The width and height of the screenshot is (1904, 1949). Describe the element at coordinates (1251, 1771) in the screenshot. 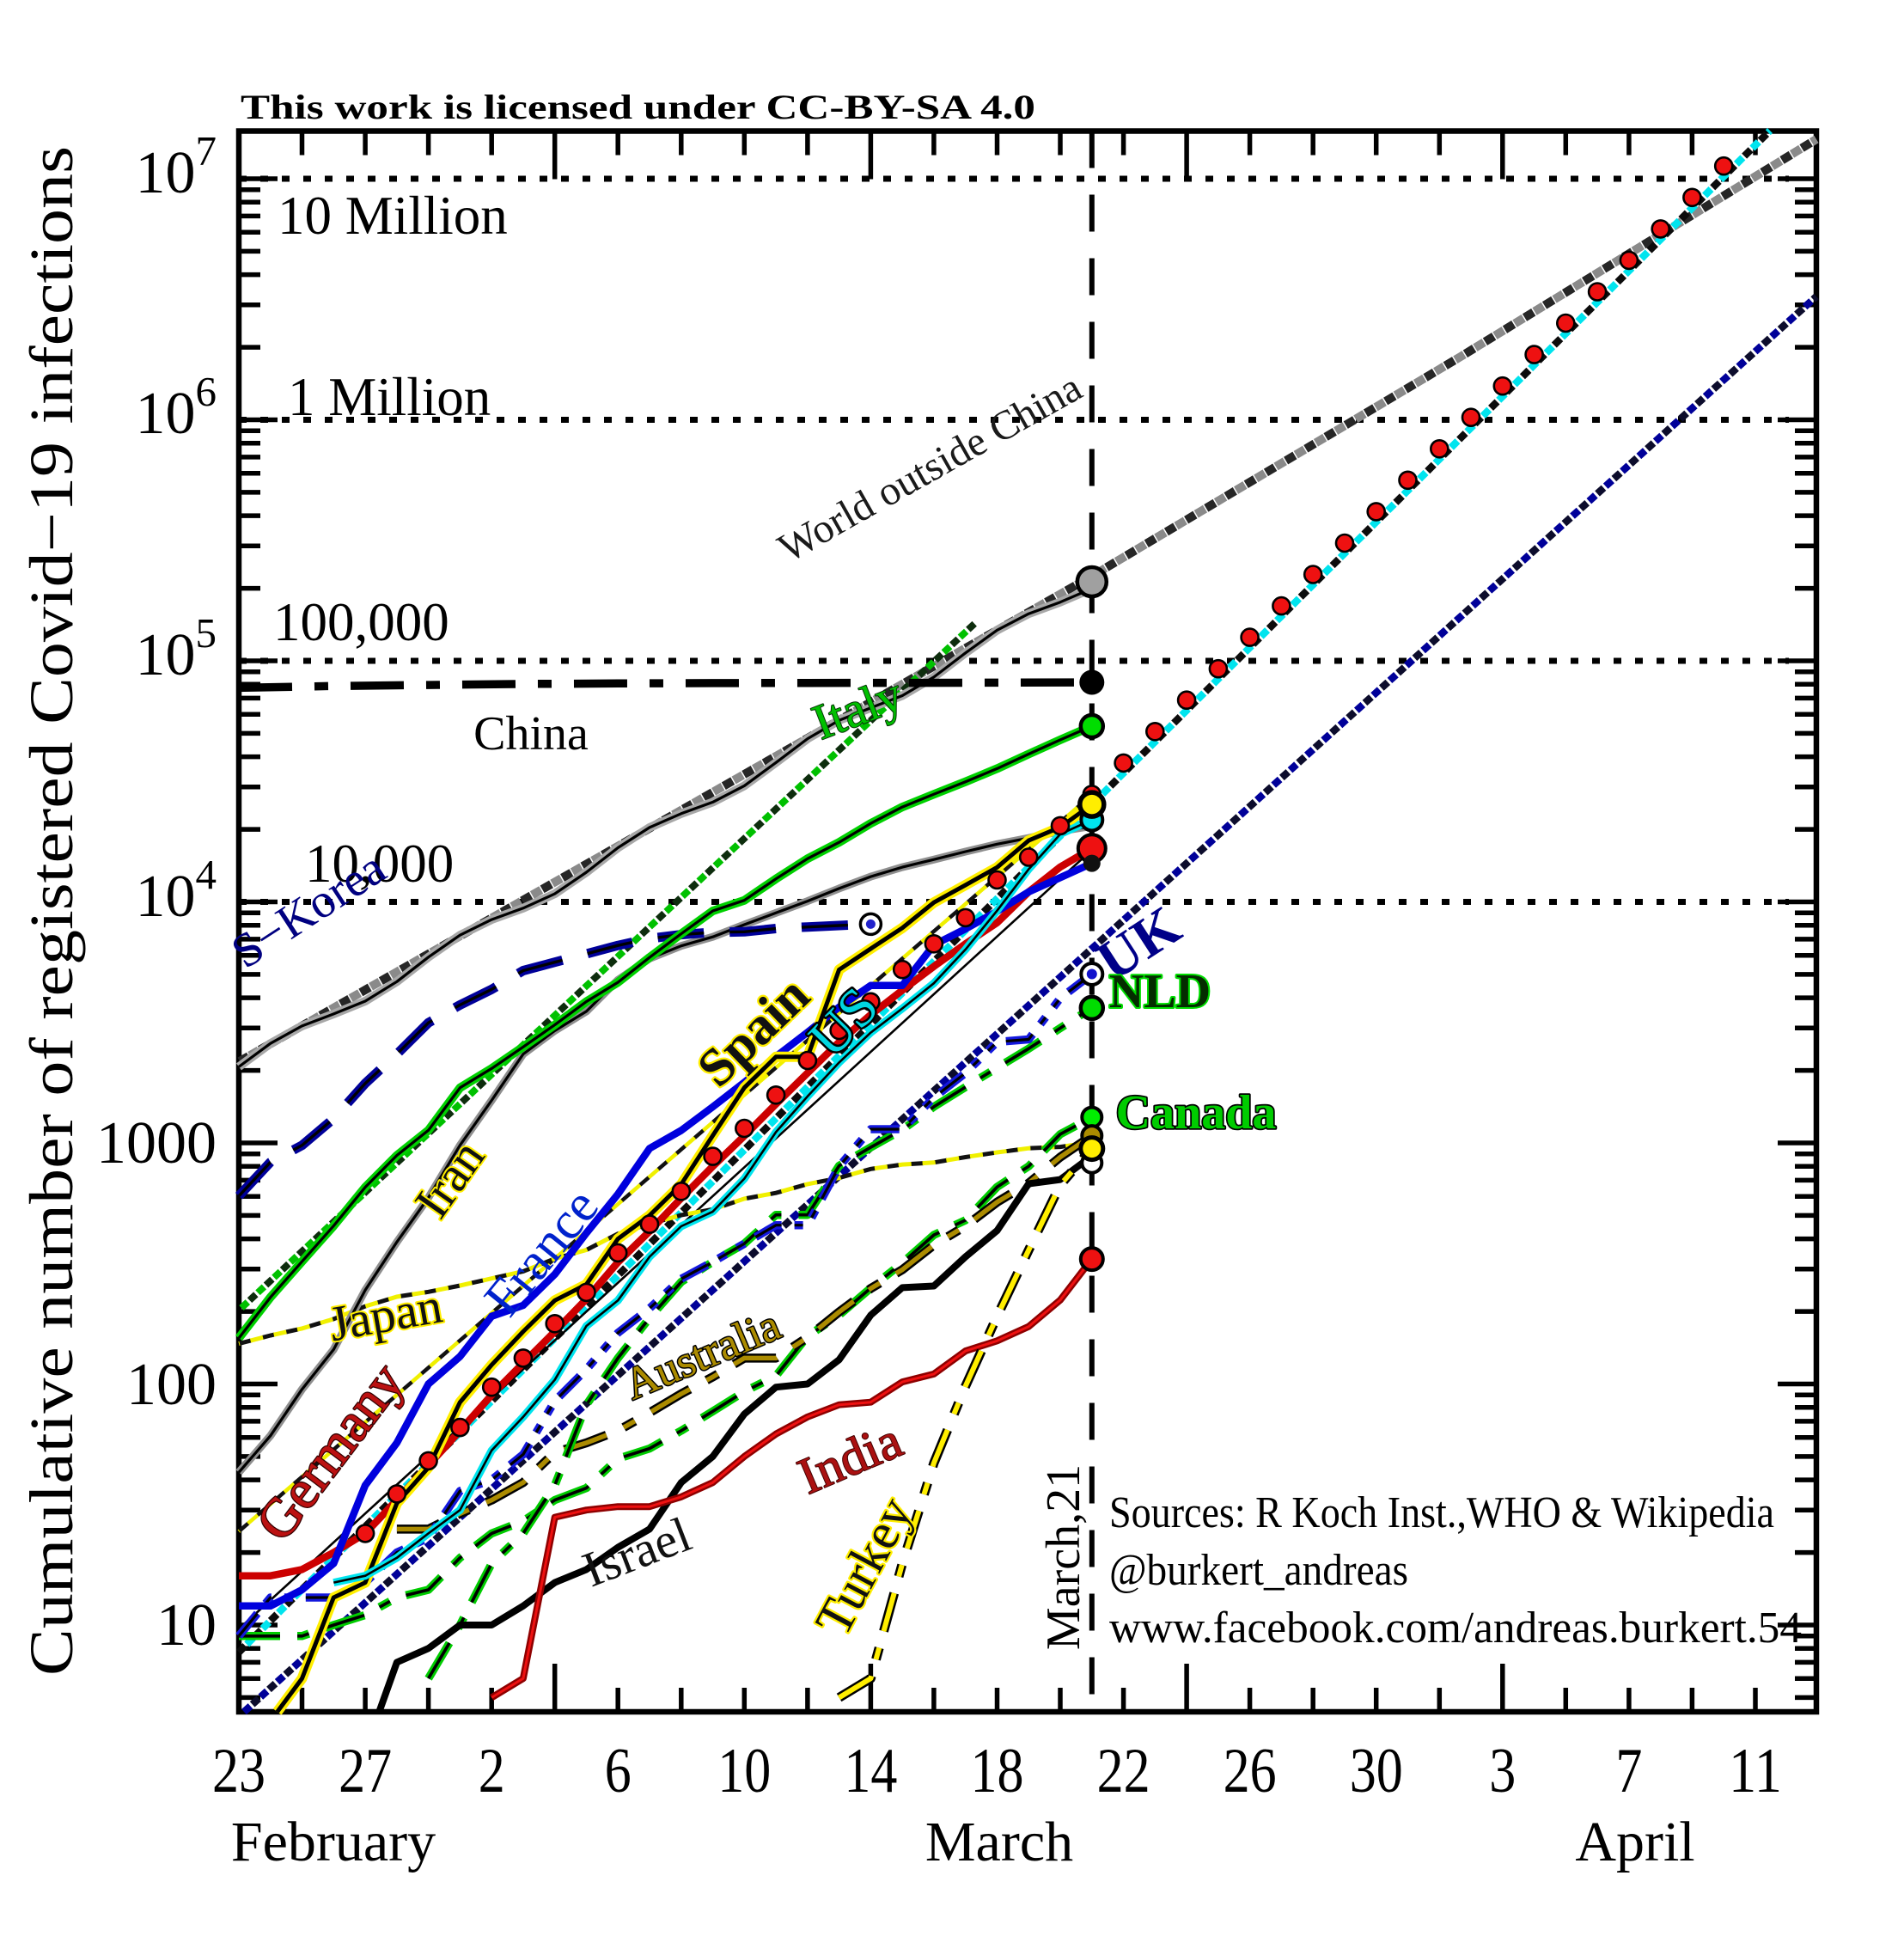

I see `svg-text: 26` at that location.